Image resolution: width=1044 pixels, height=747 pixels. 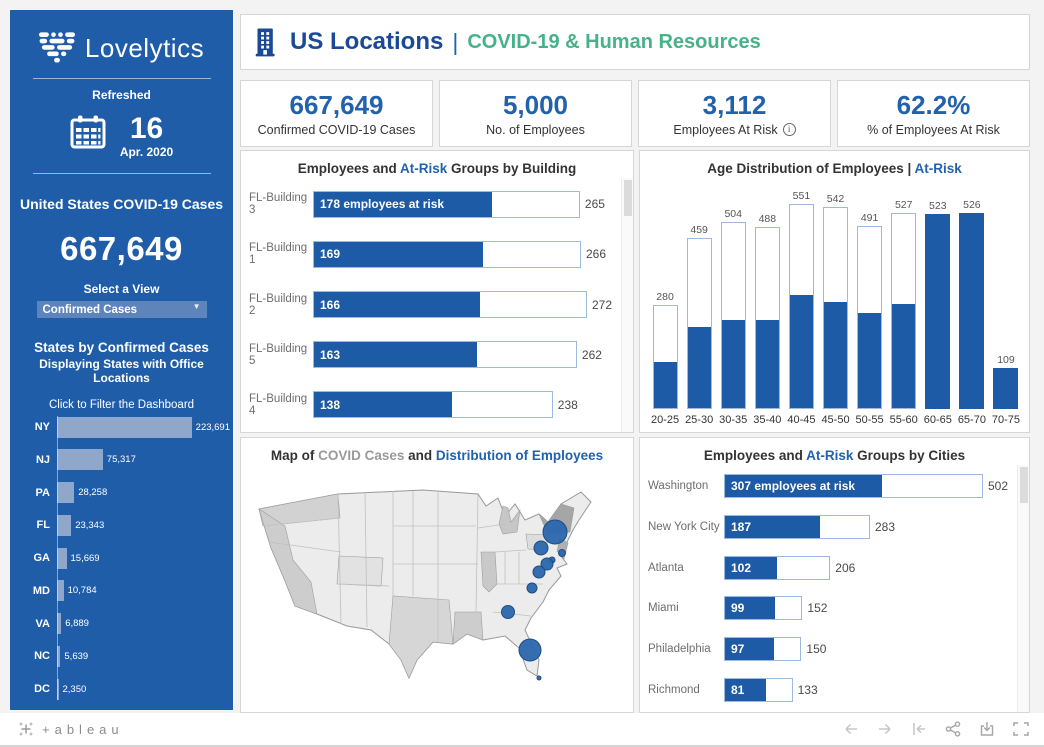 I want to click on total-employees-bar: 97, so click(x=763, y=649).